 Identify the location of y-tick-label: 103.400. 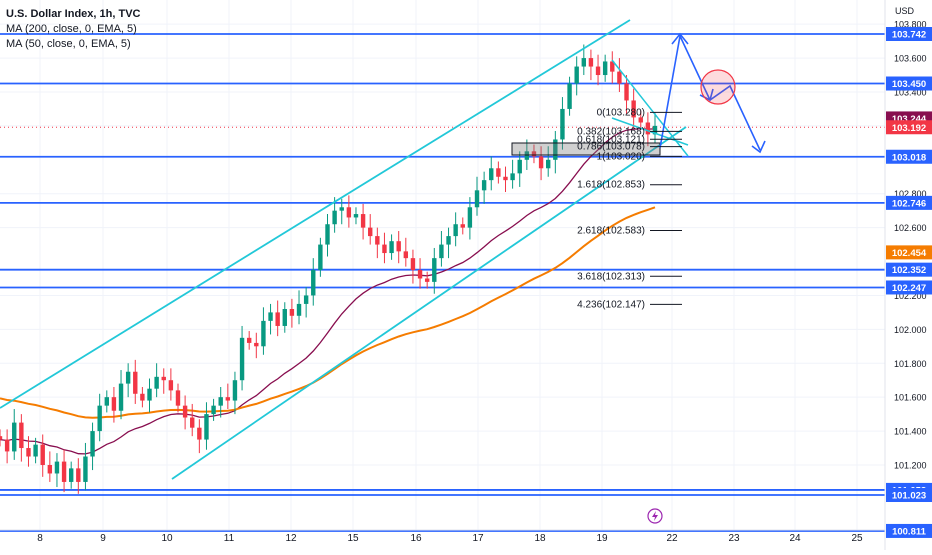
(910, 92).